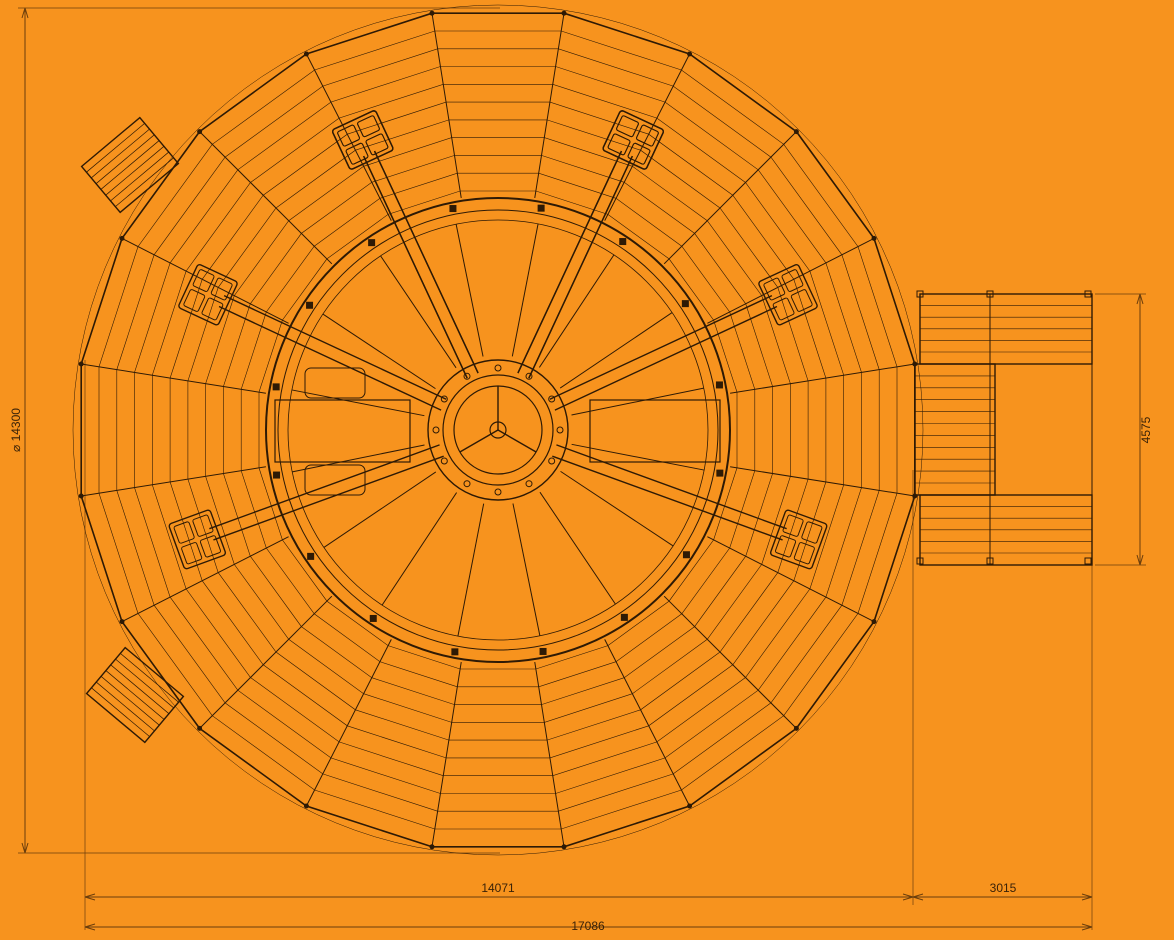 The image size is (1174, 940). Describe the element at coordinates (335, 383) in the screenshot. I see `left-motor-top` at that location.